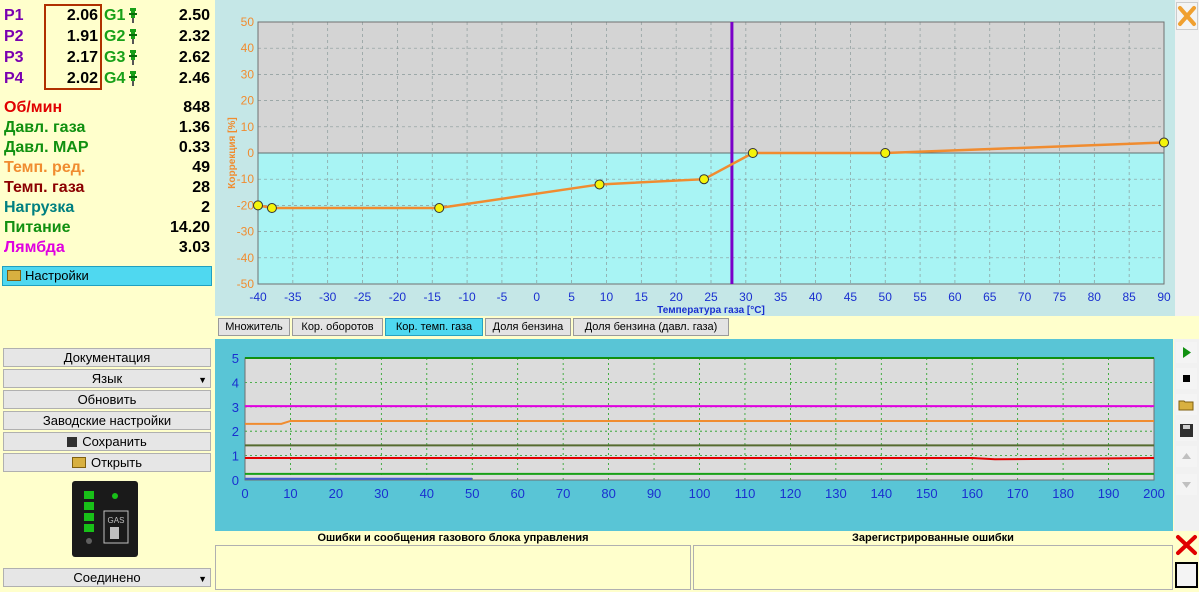  What do you see at coordinates (45, 127) in the screenshot?
I see `stat-label: Давл. газа` at bounding box center [45, 127].